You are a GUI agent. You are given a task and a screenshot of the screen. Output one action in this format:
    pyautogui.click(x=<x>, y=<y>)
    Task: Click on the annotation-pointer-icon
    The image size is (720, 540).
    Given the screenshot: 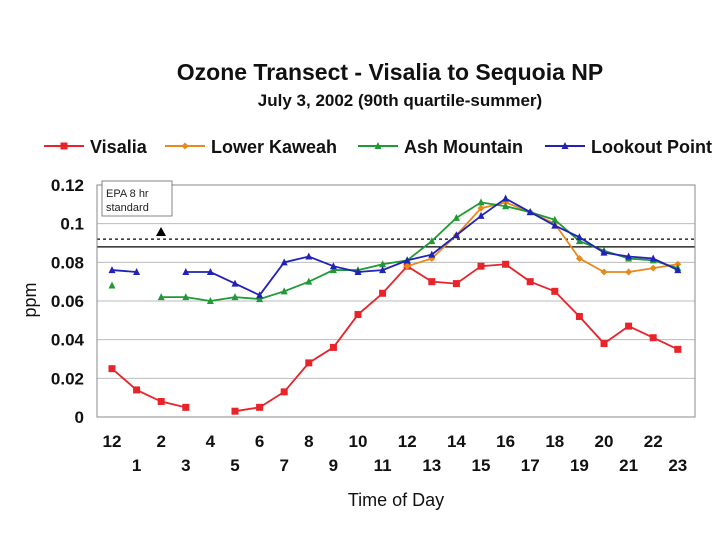 What is the action you would take?
    pyautogui.click(x=161, y=231)
    